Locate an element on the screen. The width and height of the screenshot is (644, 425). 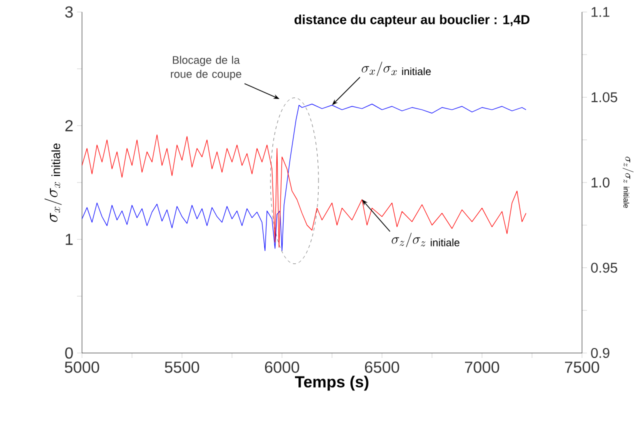
y2-tick-label: 1.05 is located at coordinates (605, 97).